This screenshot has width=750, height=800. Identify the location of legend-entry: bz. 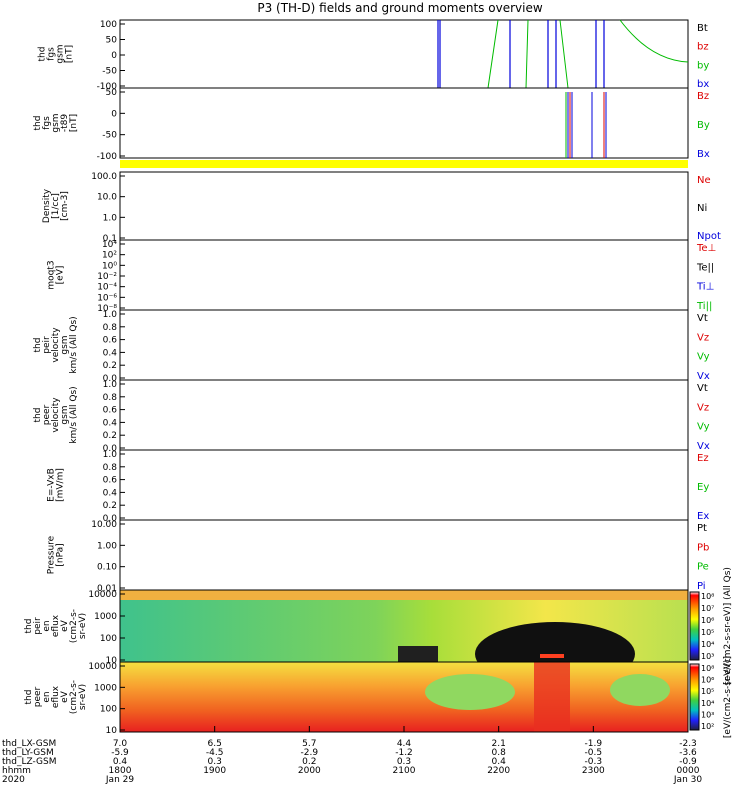
(703, 47).